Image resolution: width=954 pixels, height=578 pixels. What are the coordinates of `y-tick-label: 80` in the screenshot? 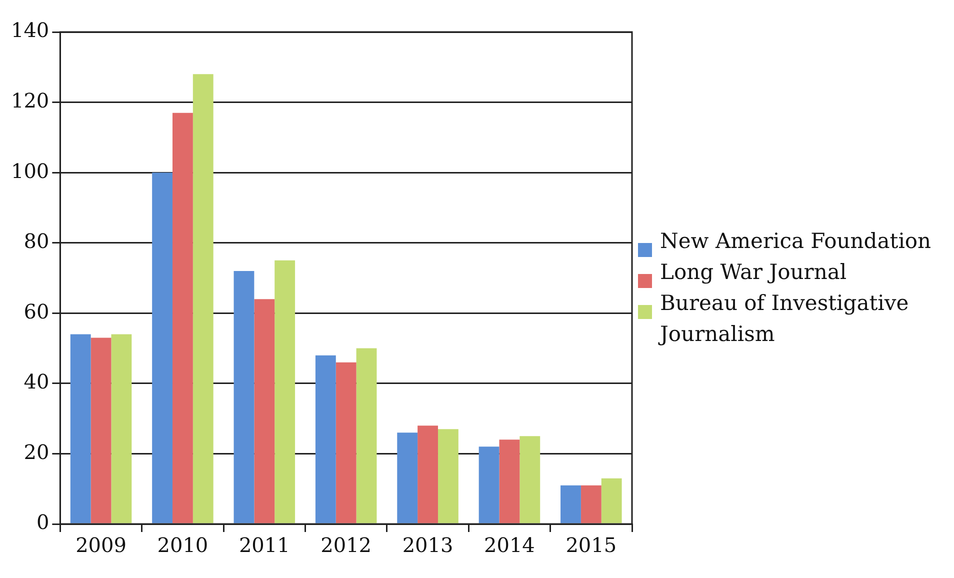 It's located at (37, 241).